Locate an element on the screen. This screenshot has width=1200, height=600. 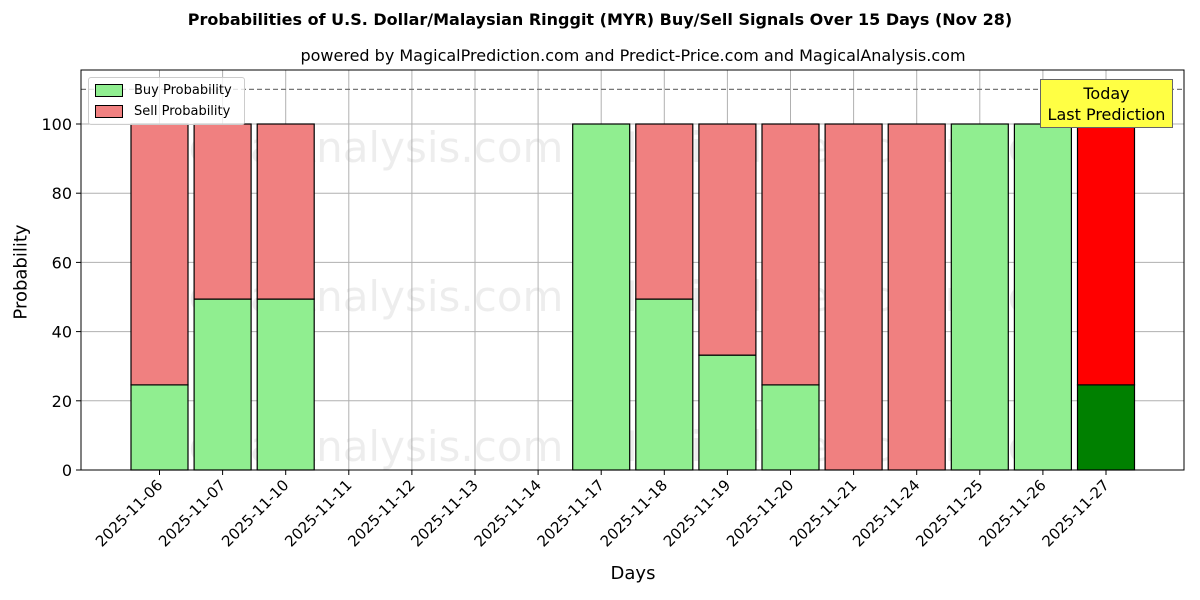
x-tick-label: 2025-11-20 is located at coordinates (760, 513).